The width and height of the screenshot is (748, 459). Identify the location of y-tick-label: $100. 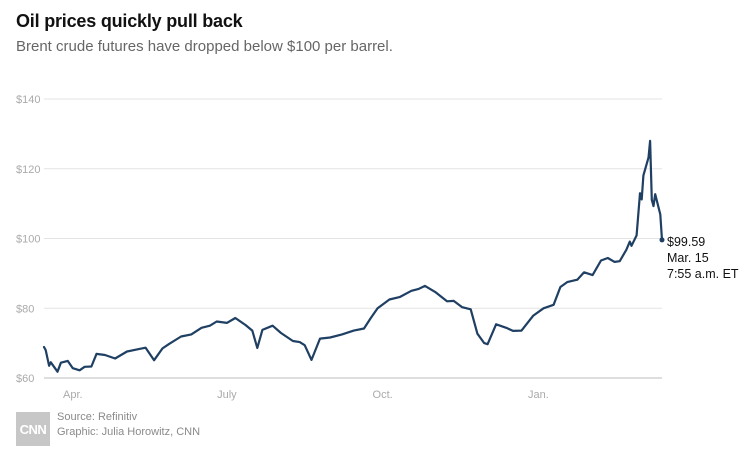
(28, 240).